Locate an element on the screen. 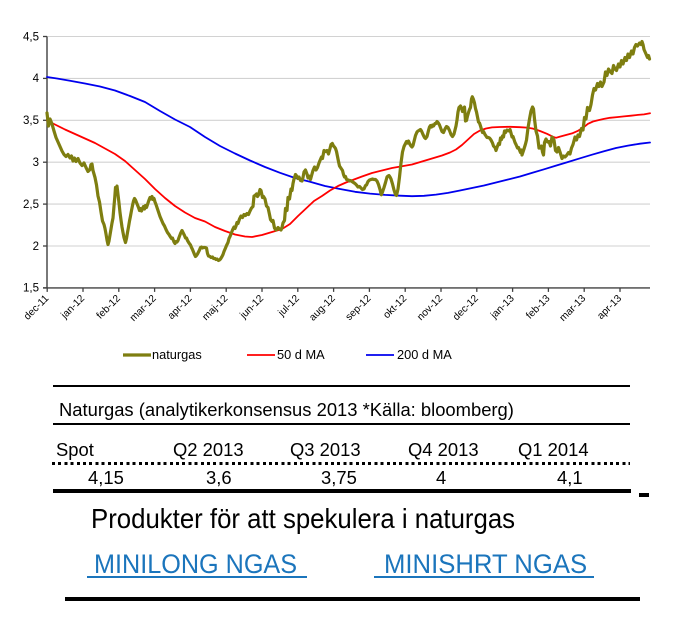 This screenshot has width=685, height=620. svg-text: feb-12 is located at coordinates (109, 307).